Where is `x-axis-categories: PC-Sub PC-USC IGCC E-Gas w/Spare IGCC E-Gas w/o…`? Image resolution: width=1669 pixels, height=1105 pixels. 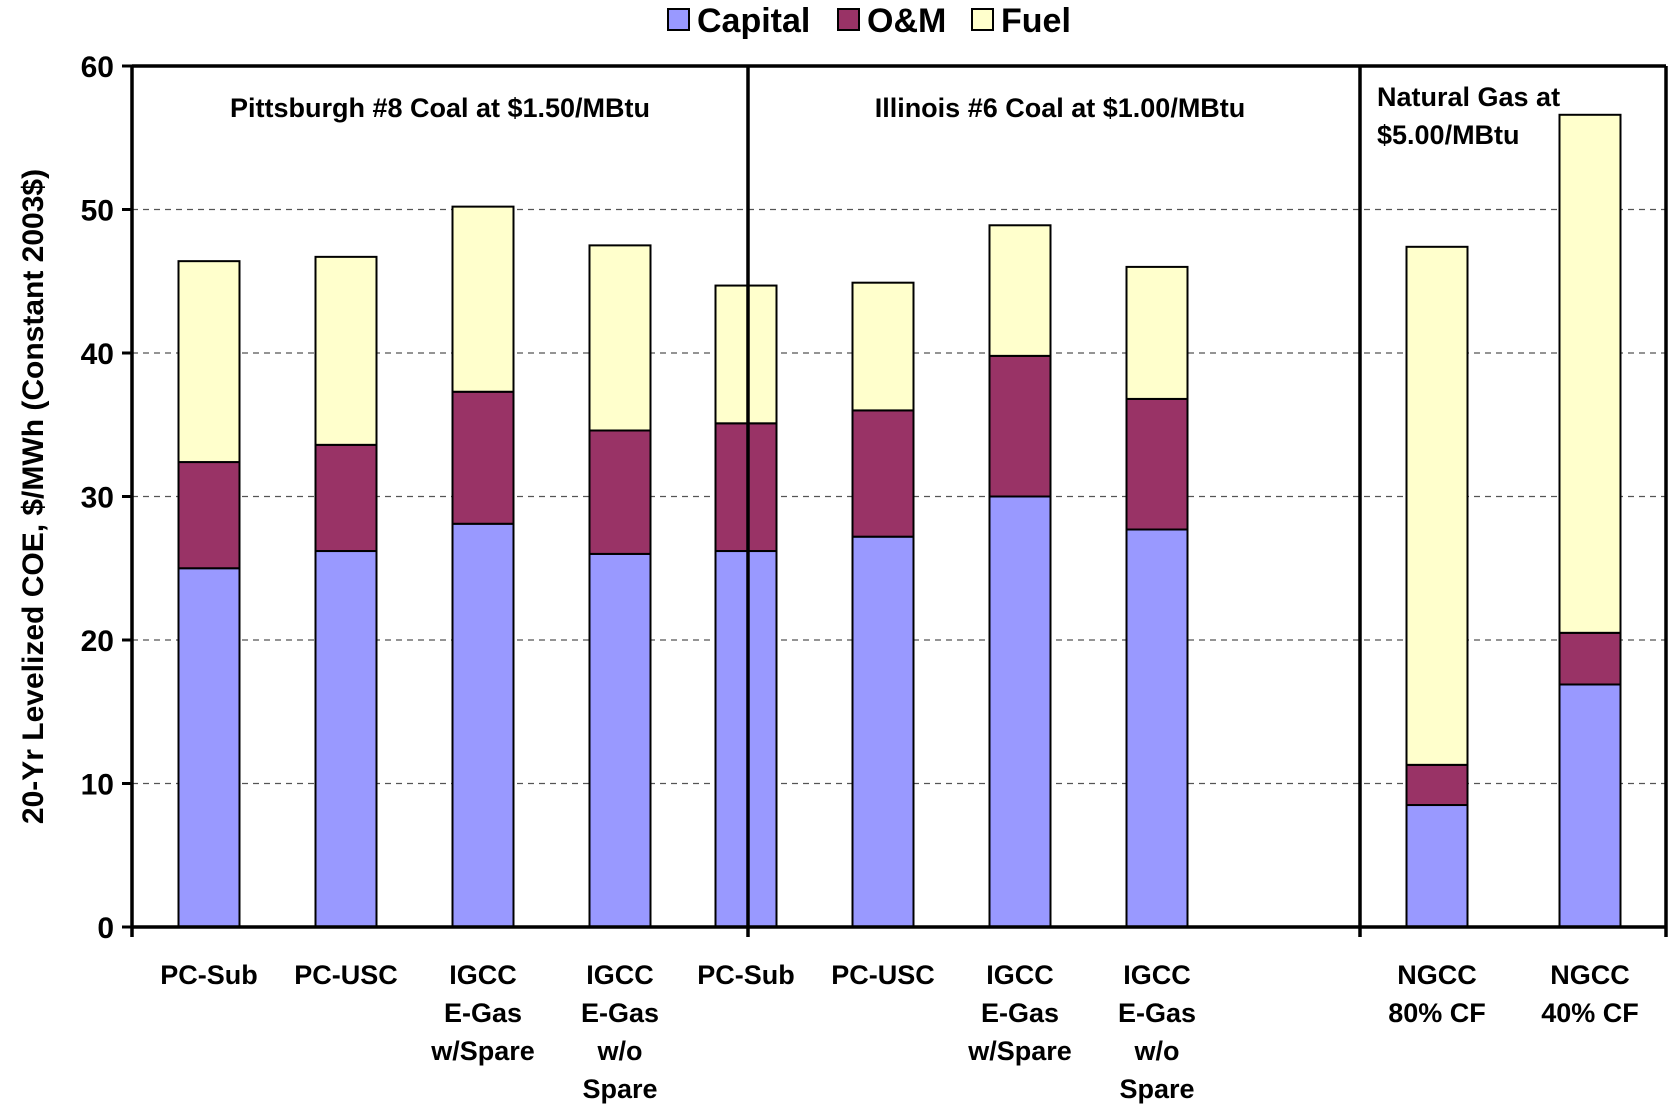
x-axis-categories: PC-Sub PC-USC IGCC E-Gas w/Spare IGCC E-Gas w/o… is located at coordinates (899, 1032).